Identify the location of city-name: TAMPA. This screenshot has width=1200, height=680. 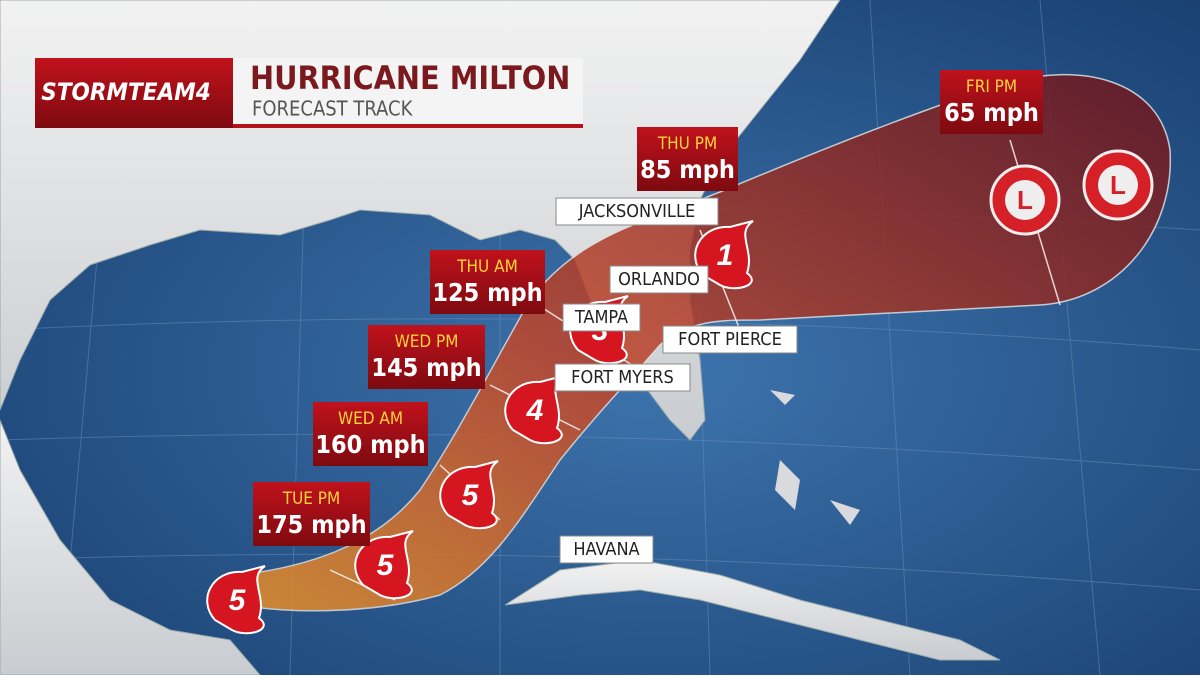
(601, 317).